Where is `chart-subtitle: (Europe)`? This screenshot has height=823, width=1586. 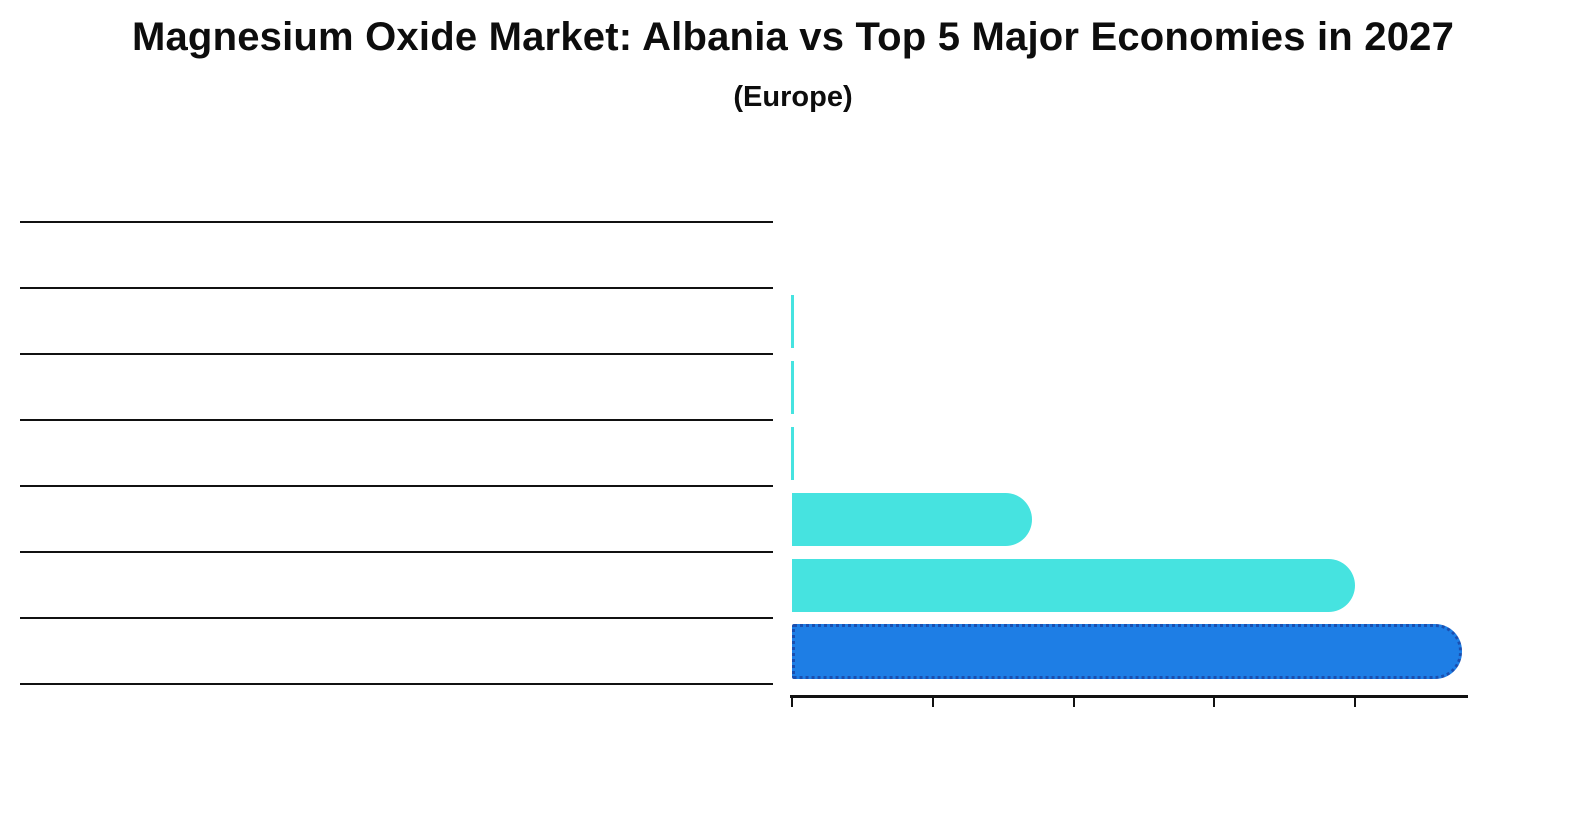 chart-subtitle: (Europe) is located at coordinates (793, 97).